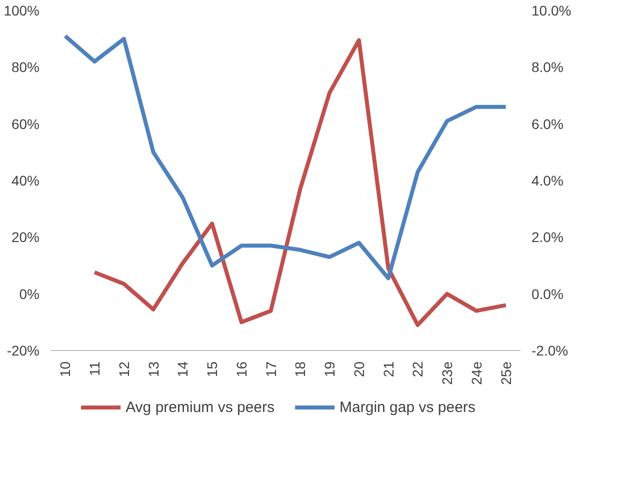 The width and height of the screenshot is (621, 496). I want to click on y2-tick-label: 4.0%, so click(548, 180).